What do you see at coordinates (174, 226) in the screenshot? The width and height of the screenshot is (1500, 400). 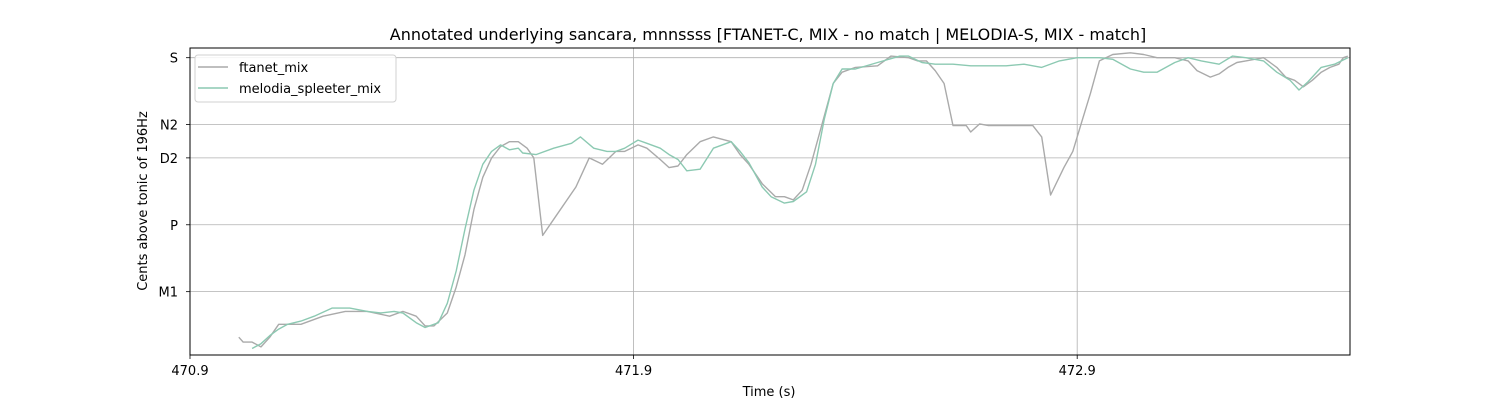 I see `y-tick-label: P` at bounding box center [174, 226].